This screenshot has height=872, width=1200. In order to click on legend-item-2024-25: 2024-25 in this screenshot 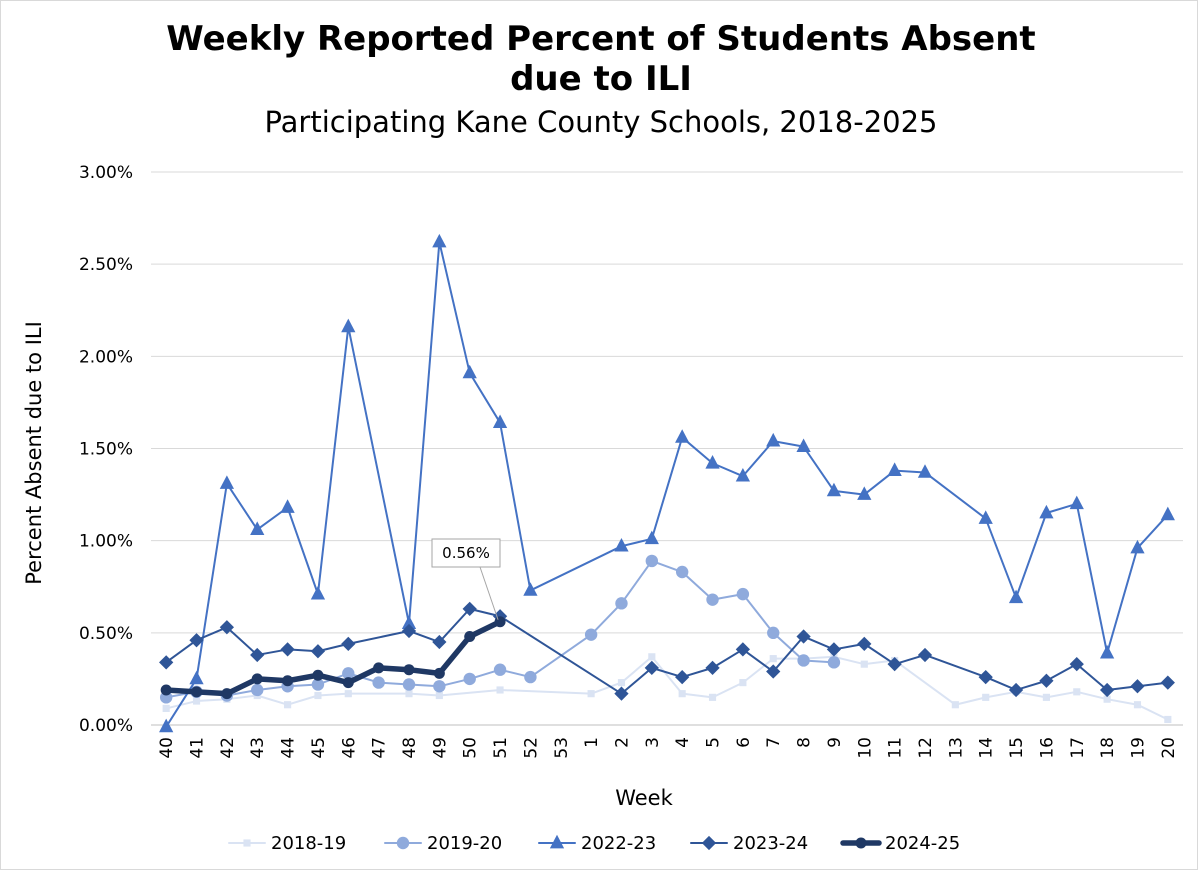, I will do `click(900, 843)`.